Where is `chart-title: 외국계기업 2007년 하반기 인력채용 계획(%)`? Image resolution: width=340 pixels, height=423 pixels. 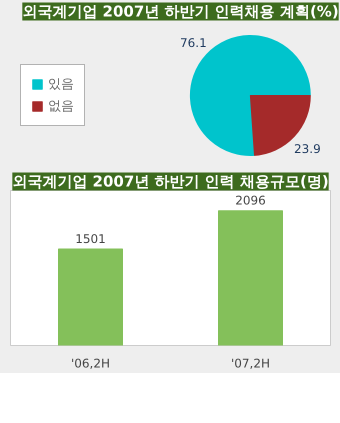
chart-title: 외국계기업 2007년 하반기 인력채용 계획(%) is located at coordinates (180, 11).